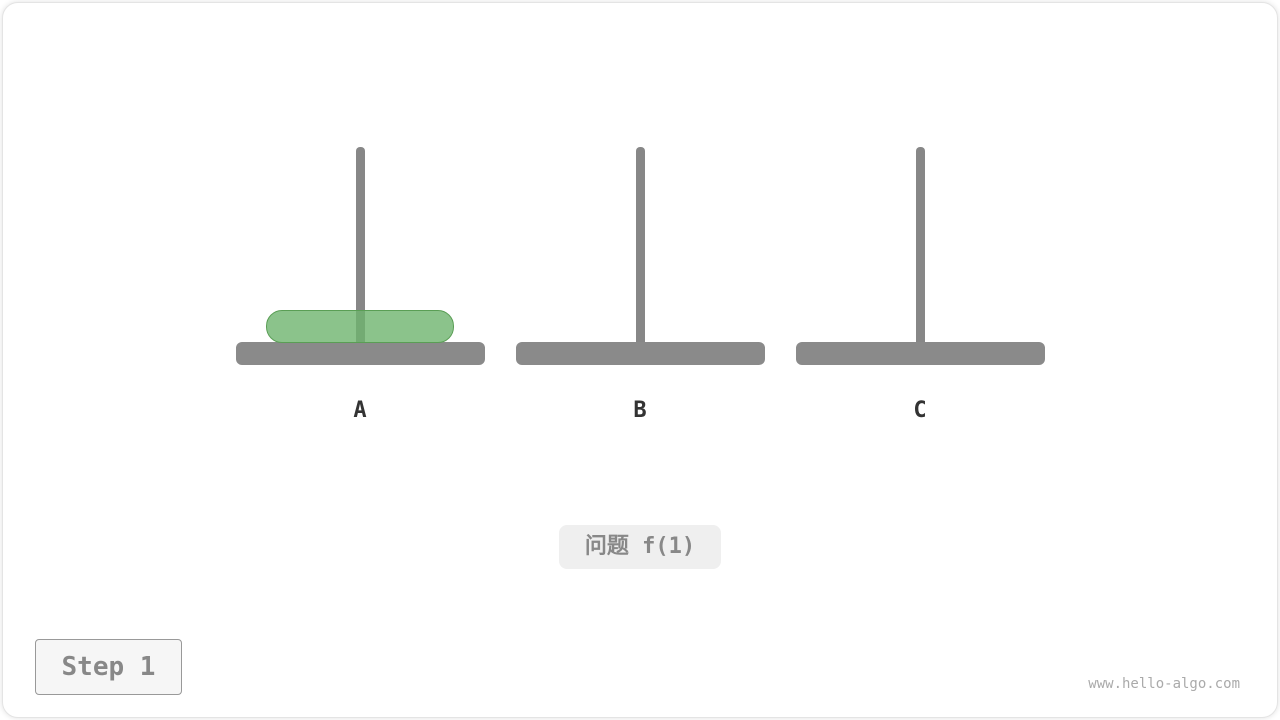  What do you see at coordinates (640, 353) in the screenshot?
I see `peg-b-base` at bounding box center [640, 353].